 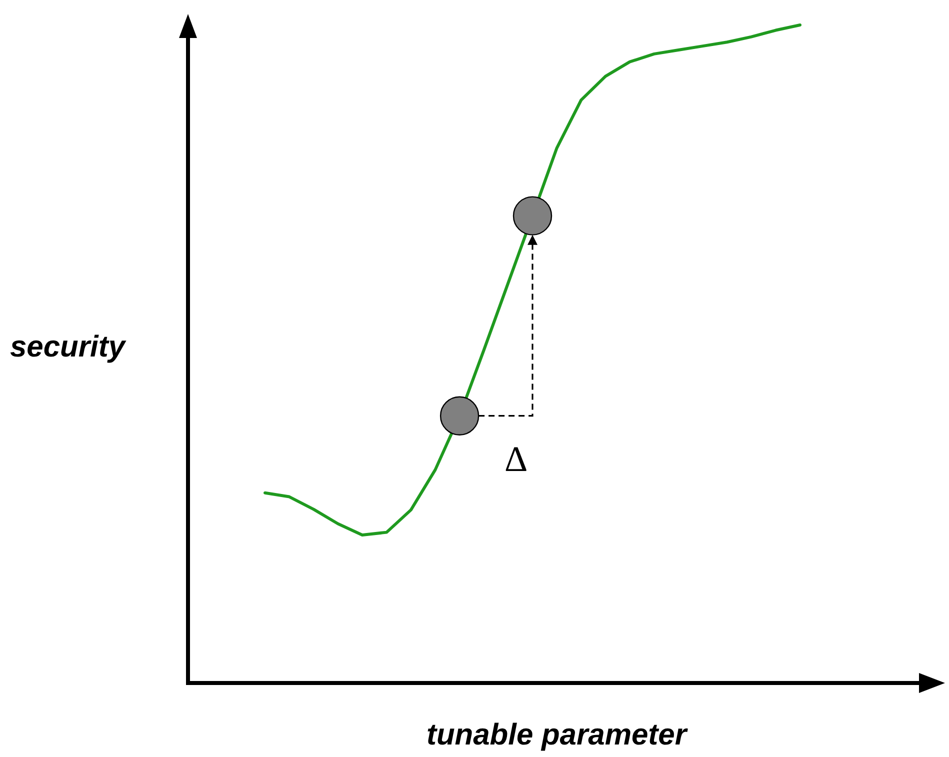 What do you see at coordinates (516, 458) in the screenshot?
I see `annotation: Δ` at bounding box center [516, 458].